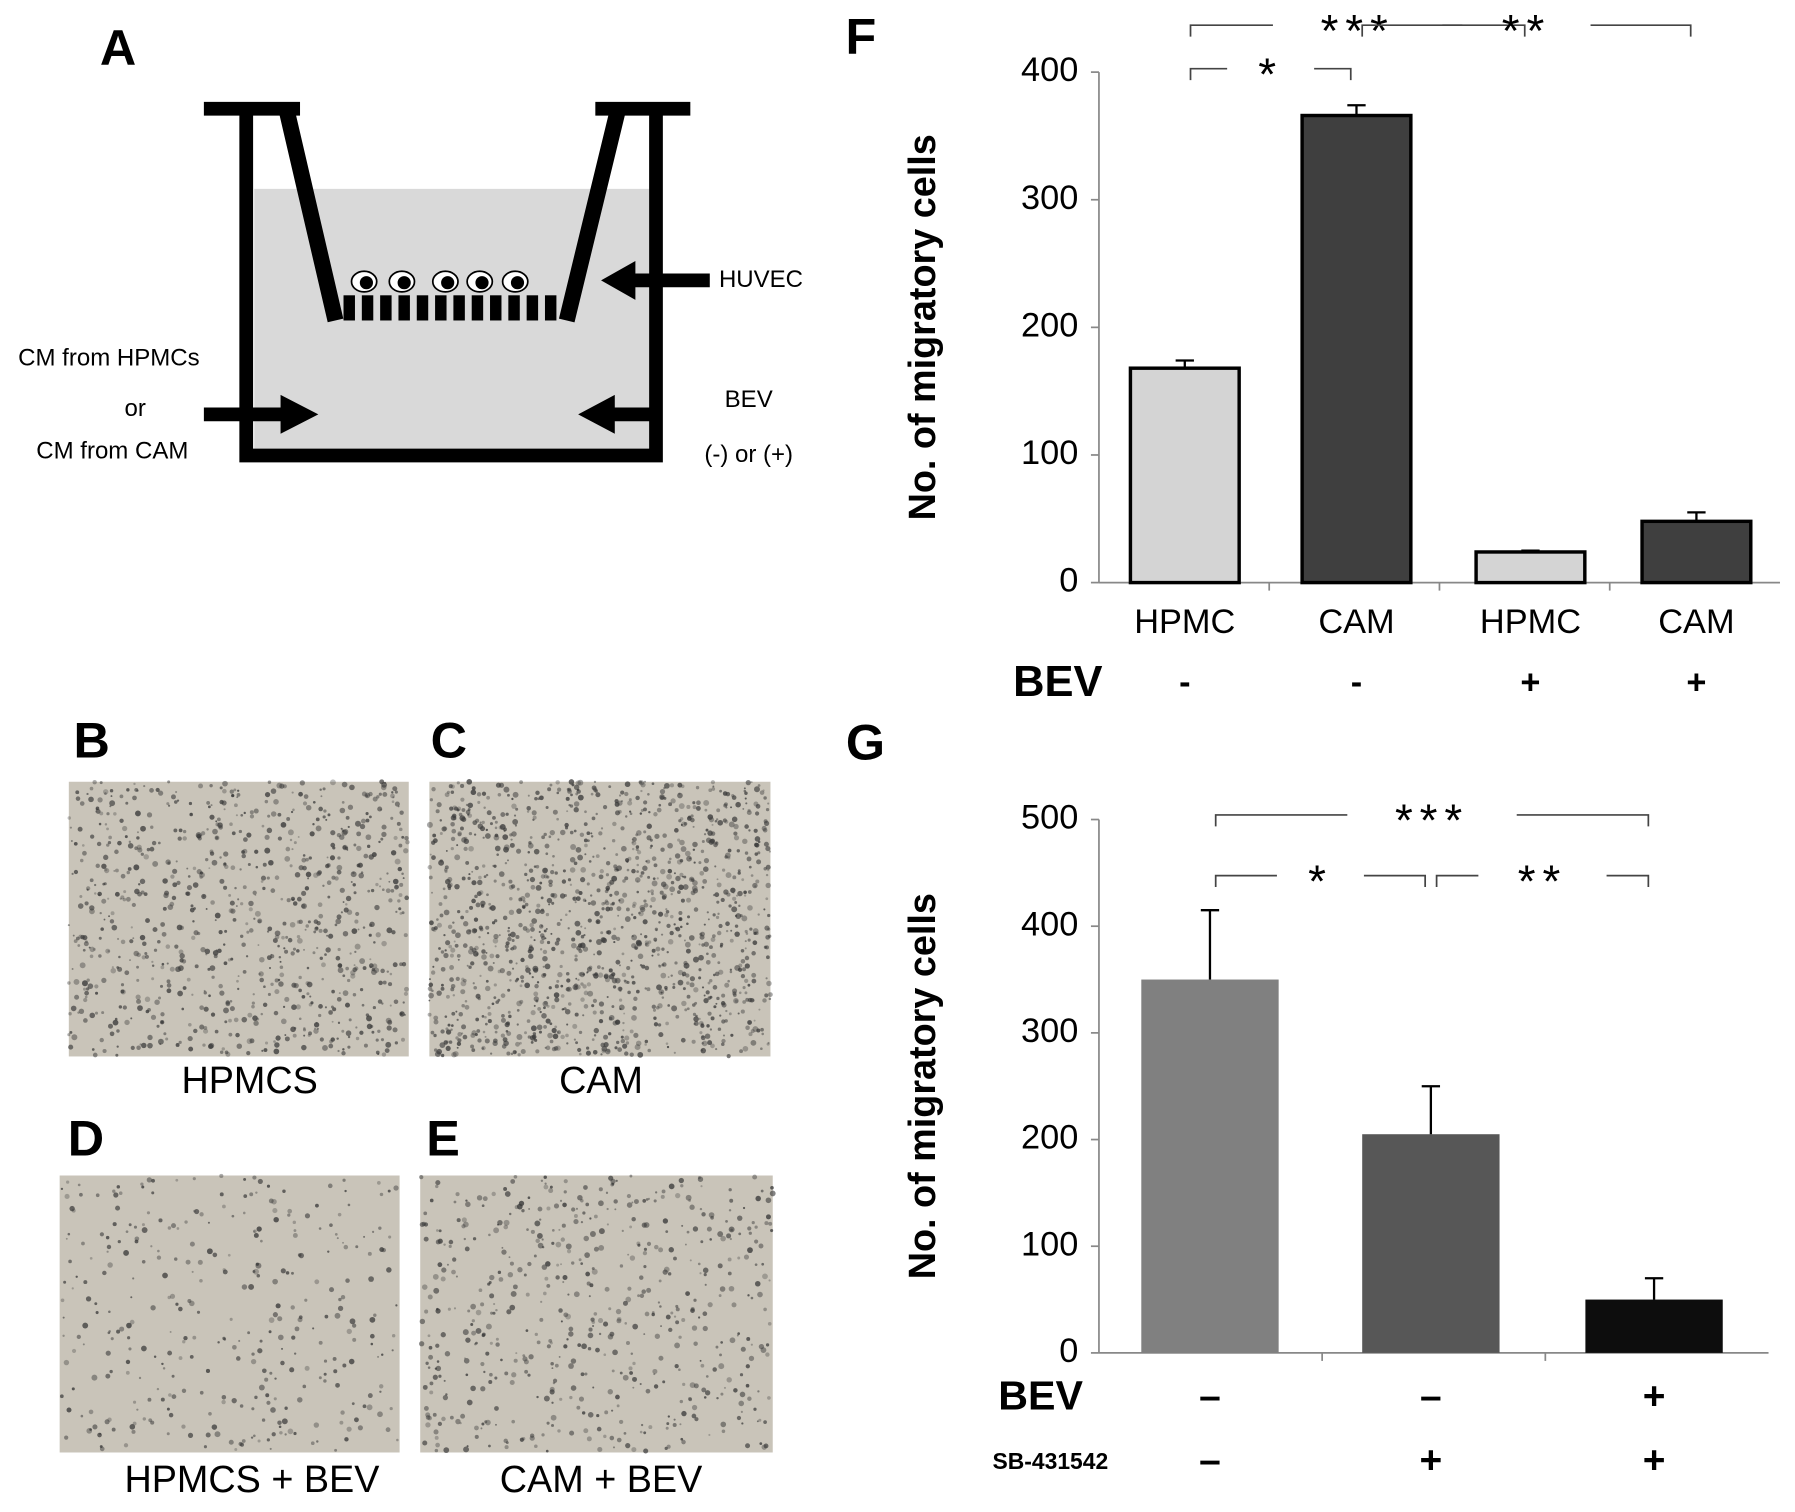 This screenshot has height=1512, width=1795. Describe the element at coordinates (238, 919) in the screenshot. I see `micrograph` at that location.